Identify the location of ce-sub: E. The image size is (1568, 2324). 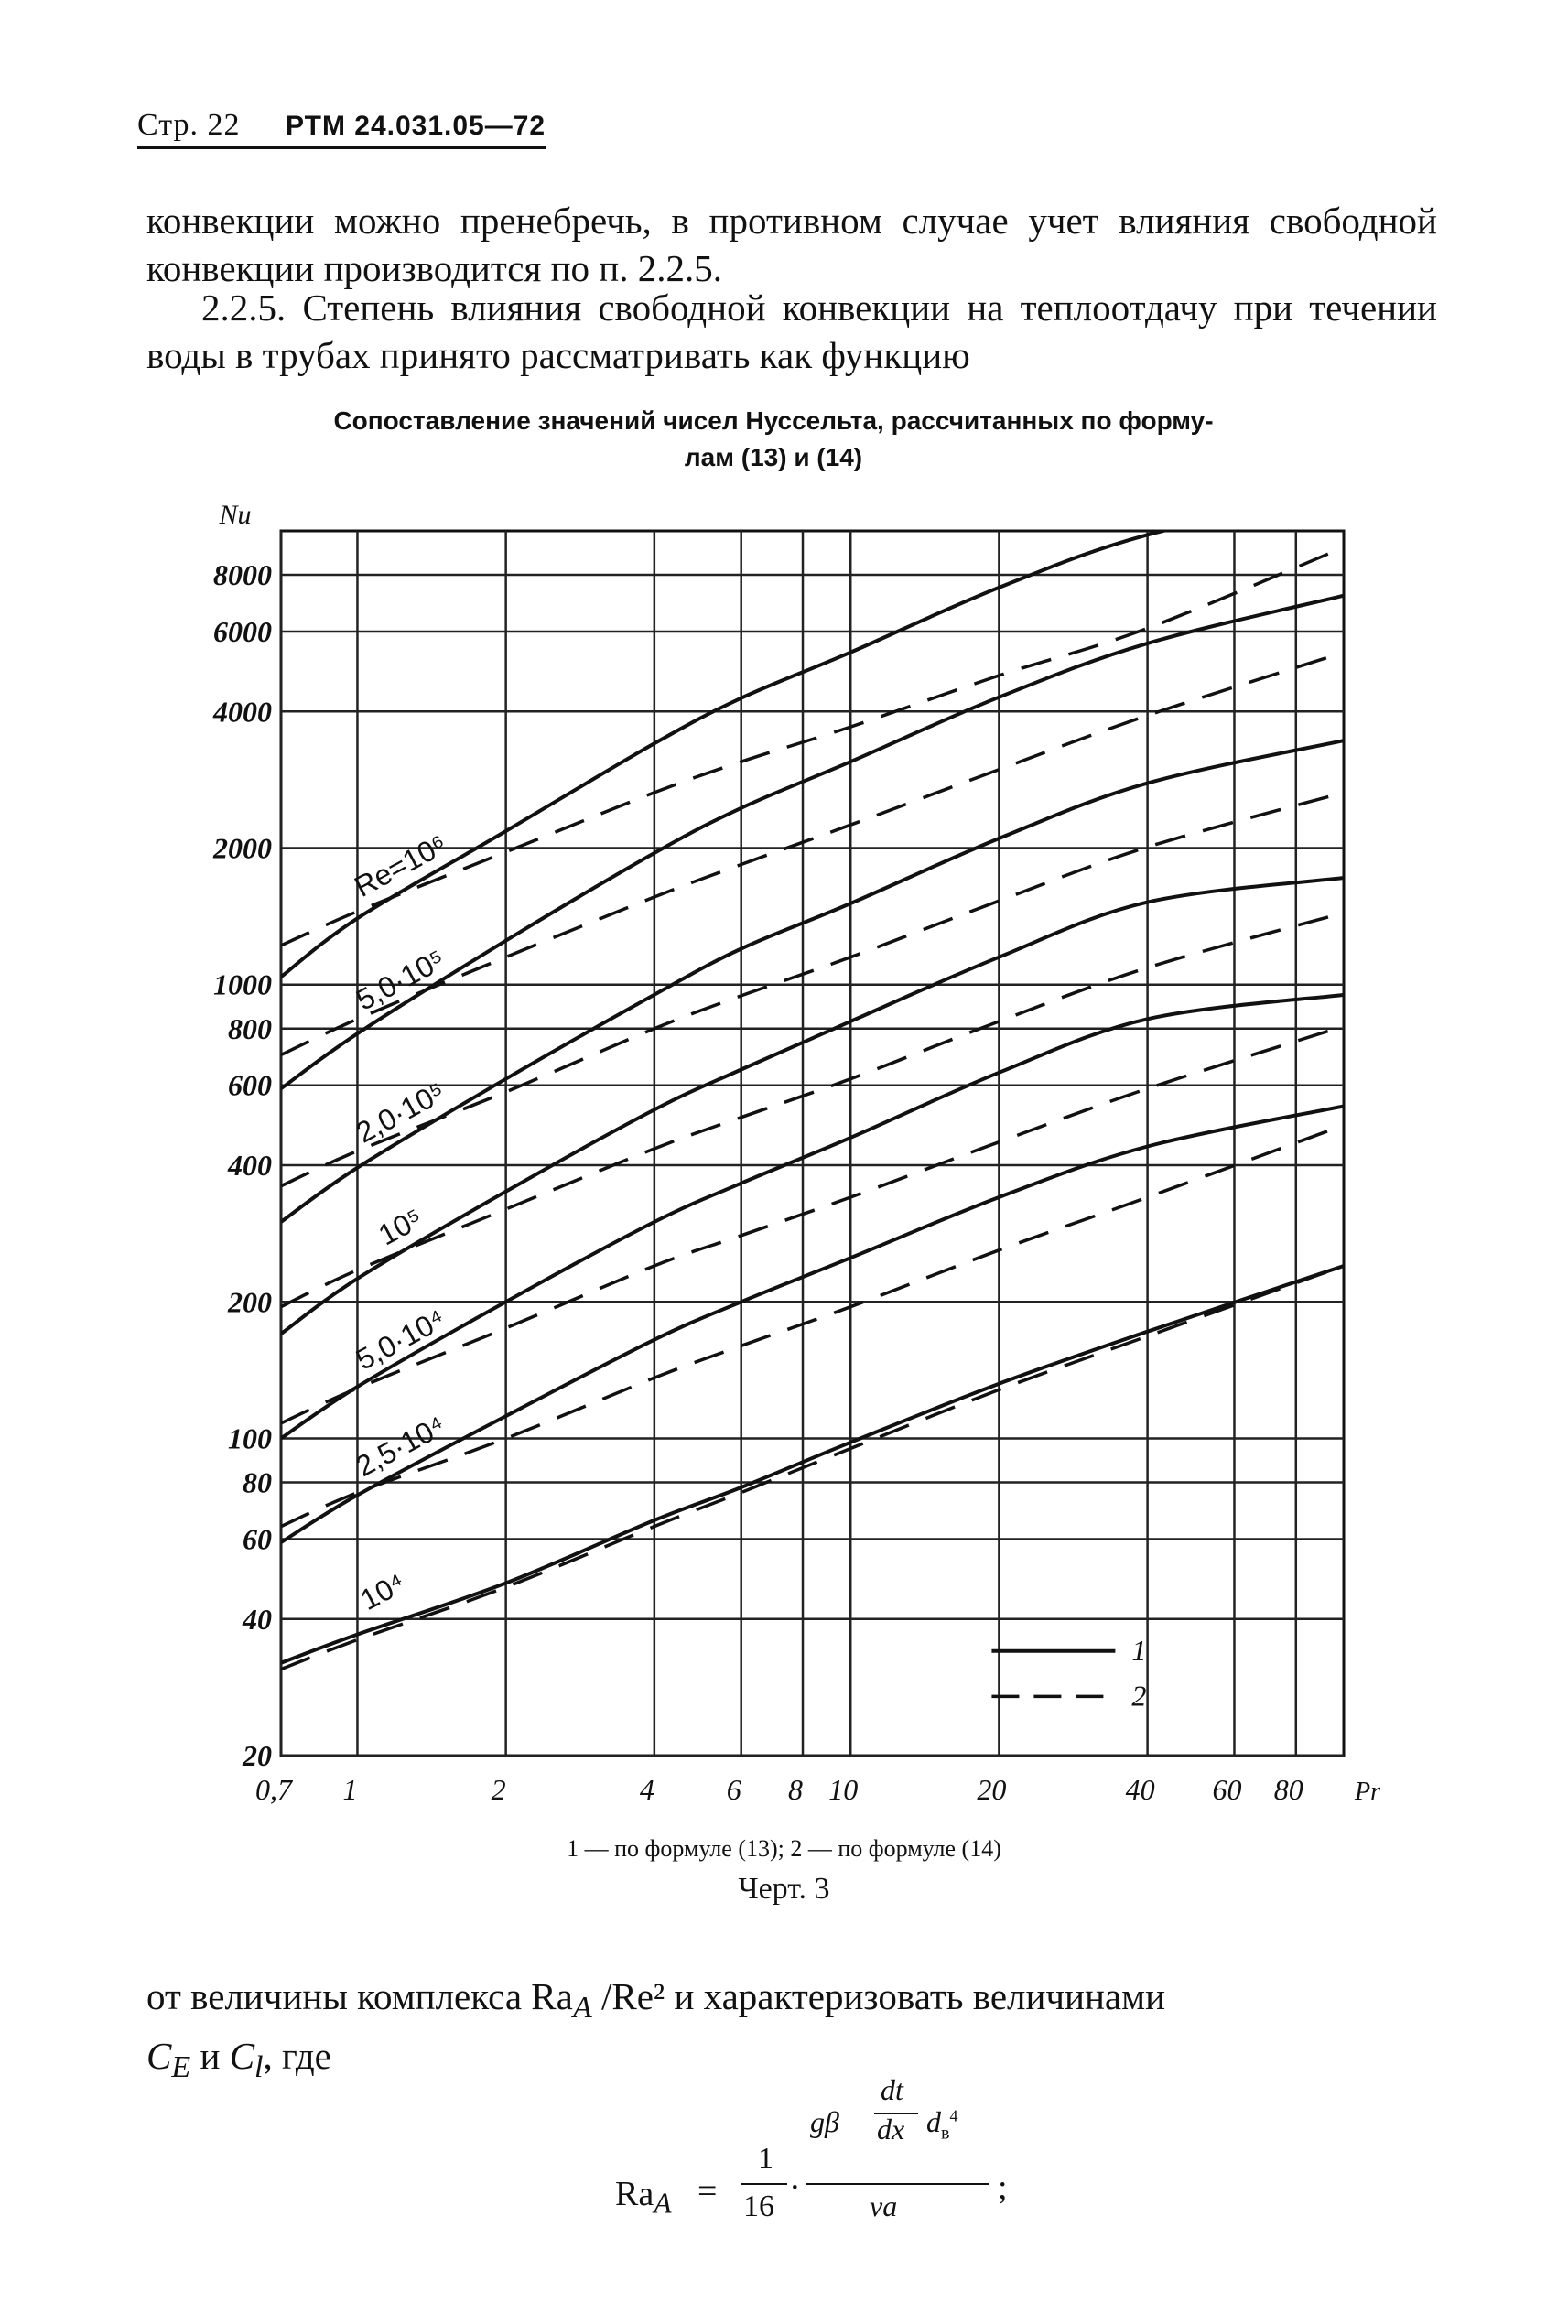
(181, 2067).